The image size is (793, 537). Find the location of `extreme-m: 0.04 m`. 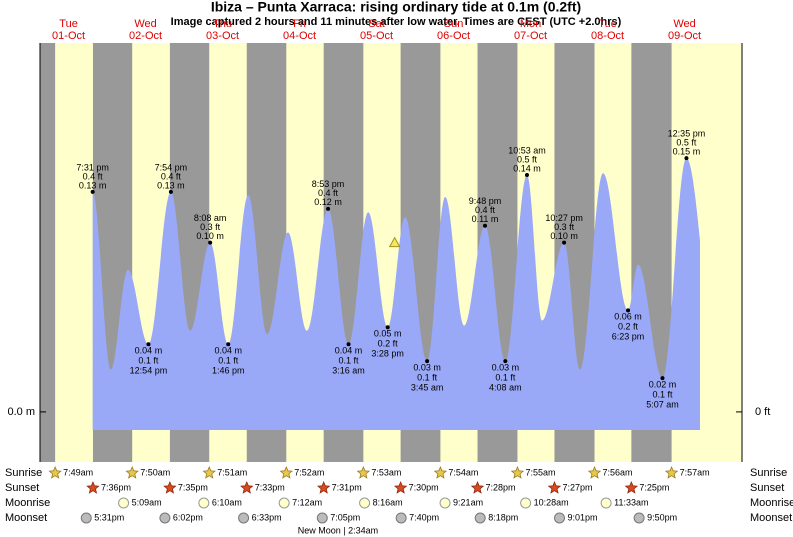

extreme-m: 0.04 m is located at coordinates (149, 351).